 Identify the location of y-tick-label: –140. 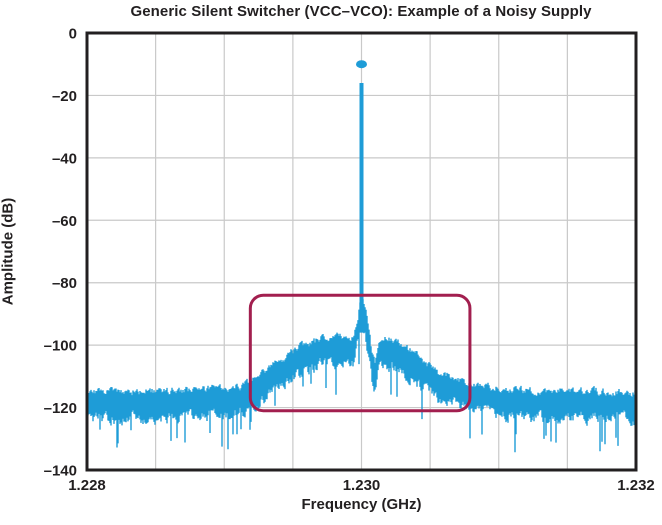
(60, 471).